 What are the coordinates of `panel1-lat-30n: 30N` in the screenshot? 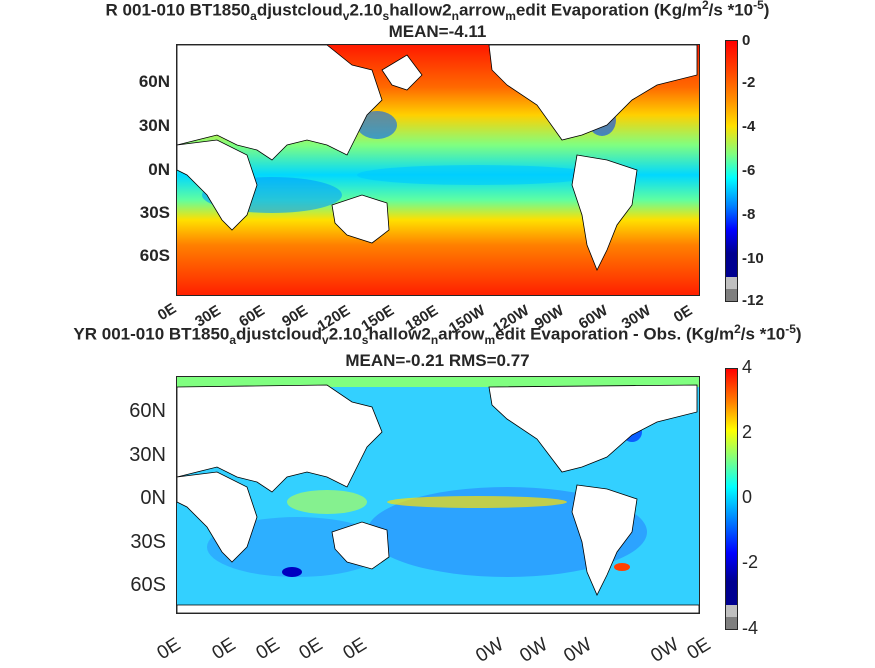 It's located at (154, 125).